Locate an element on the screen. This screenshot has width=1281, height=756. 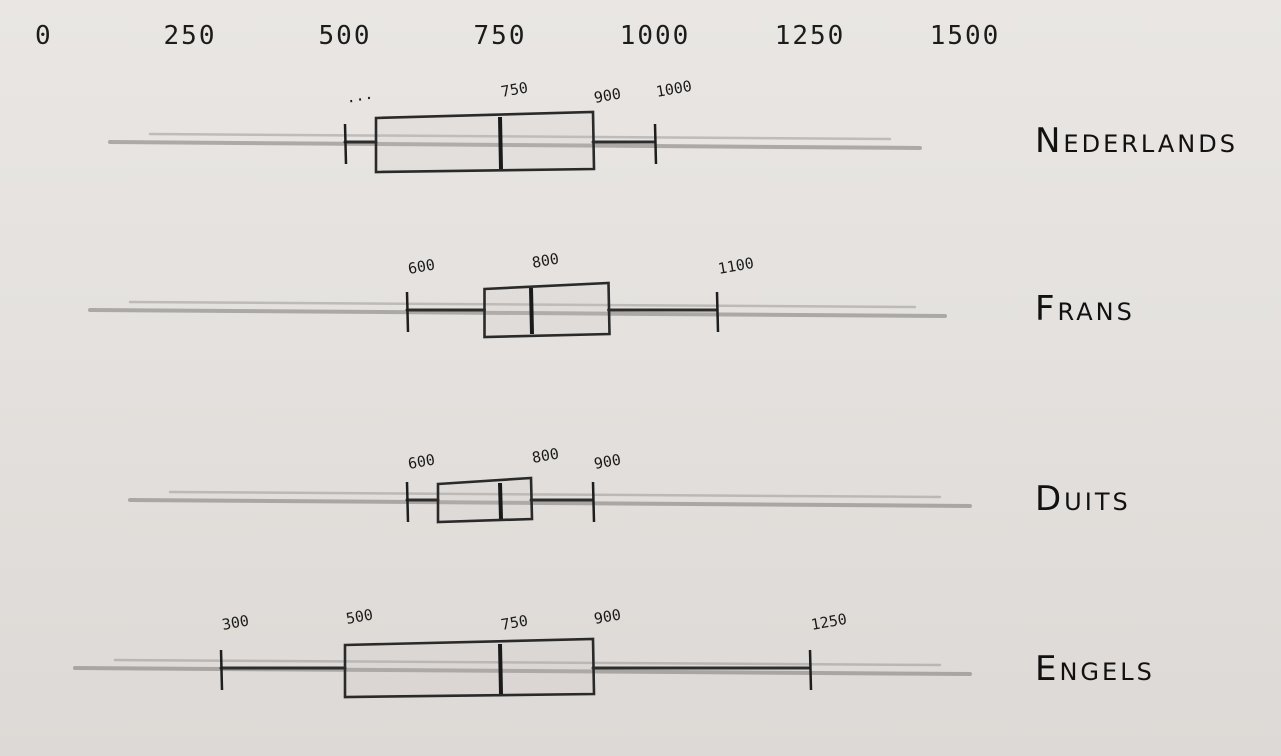
boxplot-row-frans: 600 800 1100 Frans is located at coordinates (611, 294).